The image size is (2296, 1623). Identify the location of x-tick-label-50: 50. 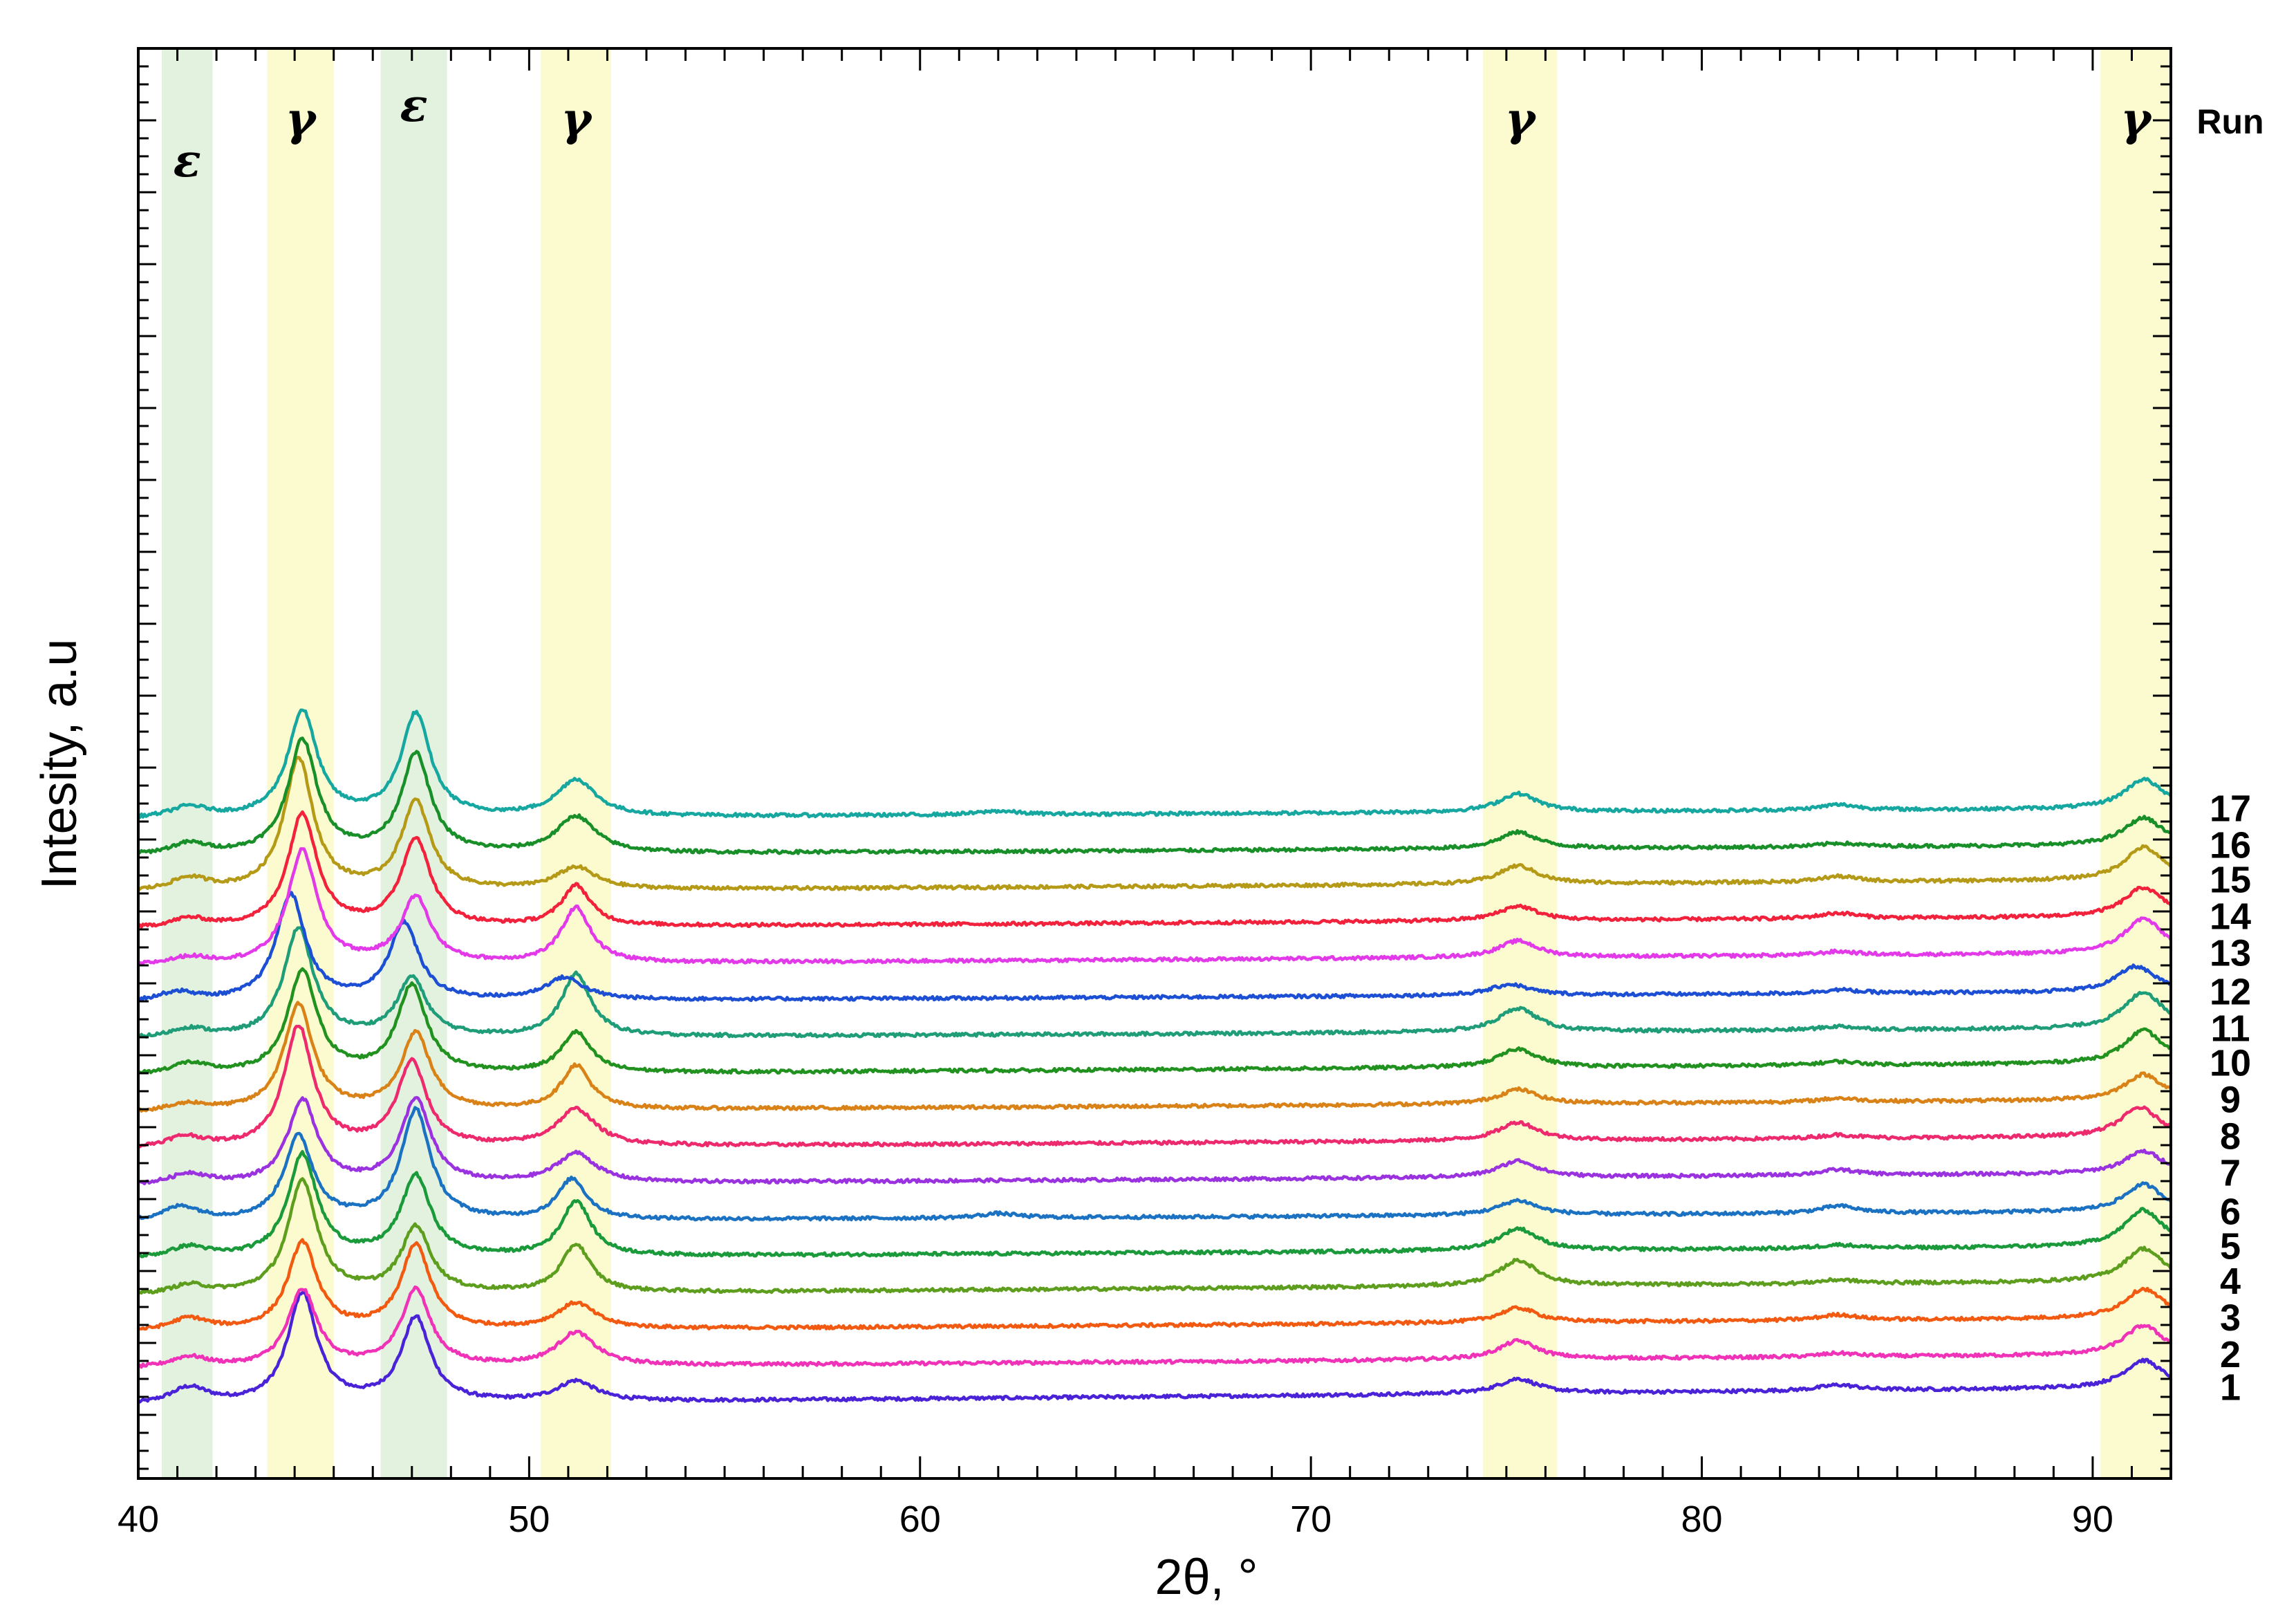
(529, 1519).